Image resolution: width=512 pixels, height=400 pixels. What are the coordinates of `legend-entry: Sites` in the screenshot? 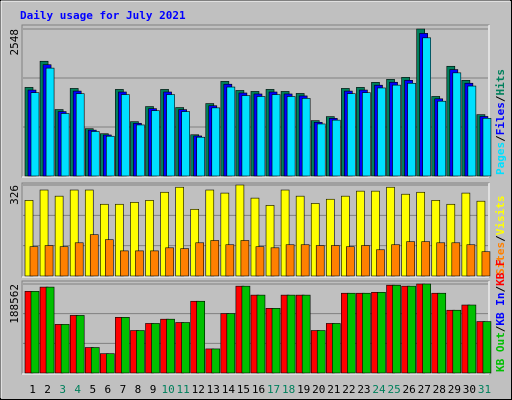 It's located at (500, 258).